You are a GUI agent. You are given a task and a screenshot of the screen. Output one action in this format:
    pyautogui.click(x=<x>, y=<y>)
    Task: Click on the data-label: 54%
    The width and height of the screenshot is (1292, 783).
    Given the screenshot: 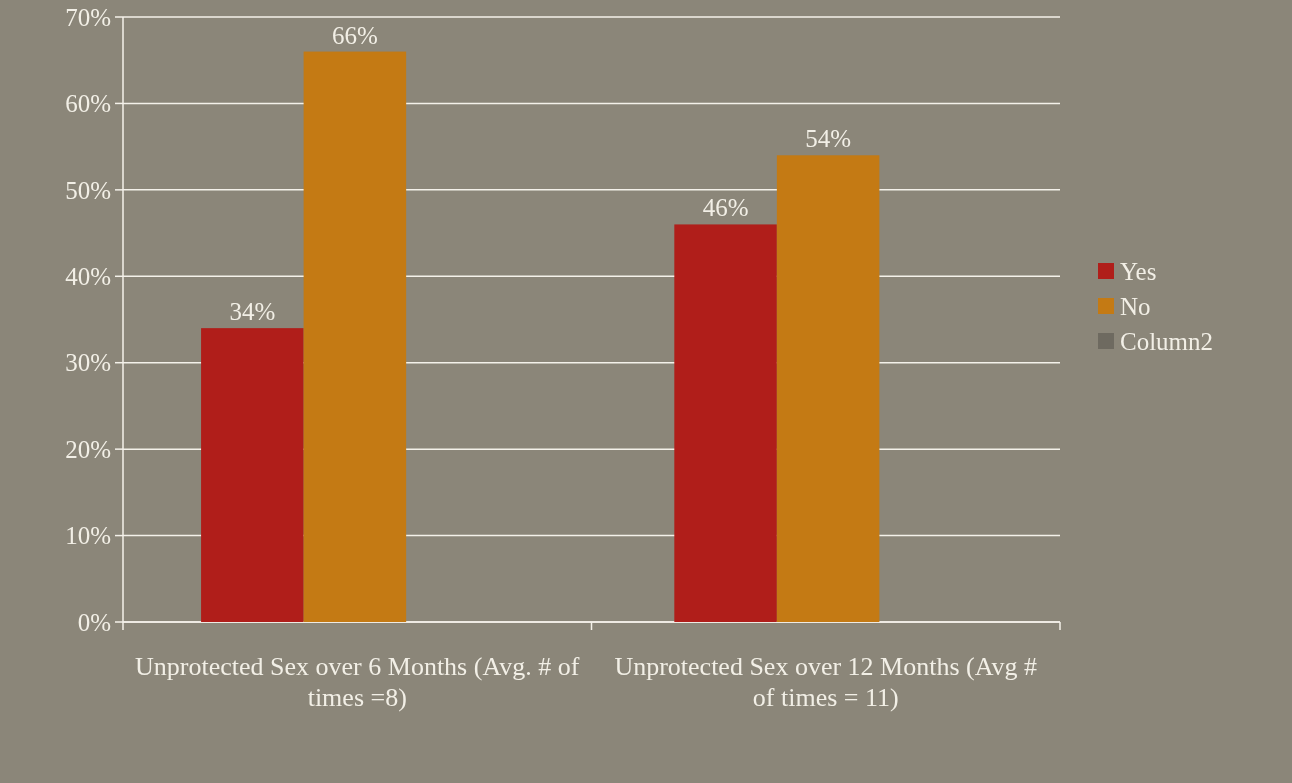 What is the action you would take?
    pyautogui.click(x=828, y=139)
    